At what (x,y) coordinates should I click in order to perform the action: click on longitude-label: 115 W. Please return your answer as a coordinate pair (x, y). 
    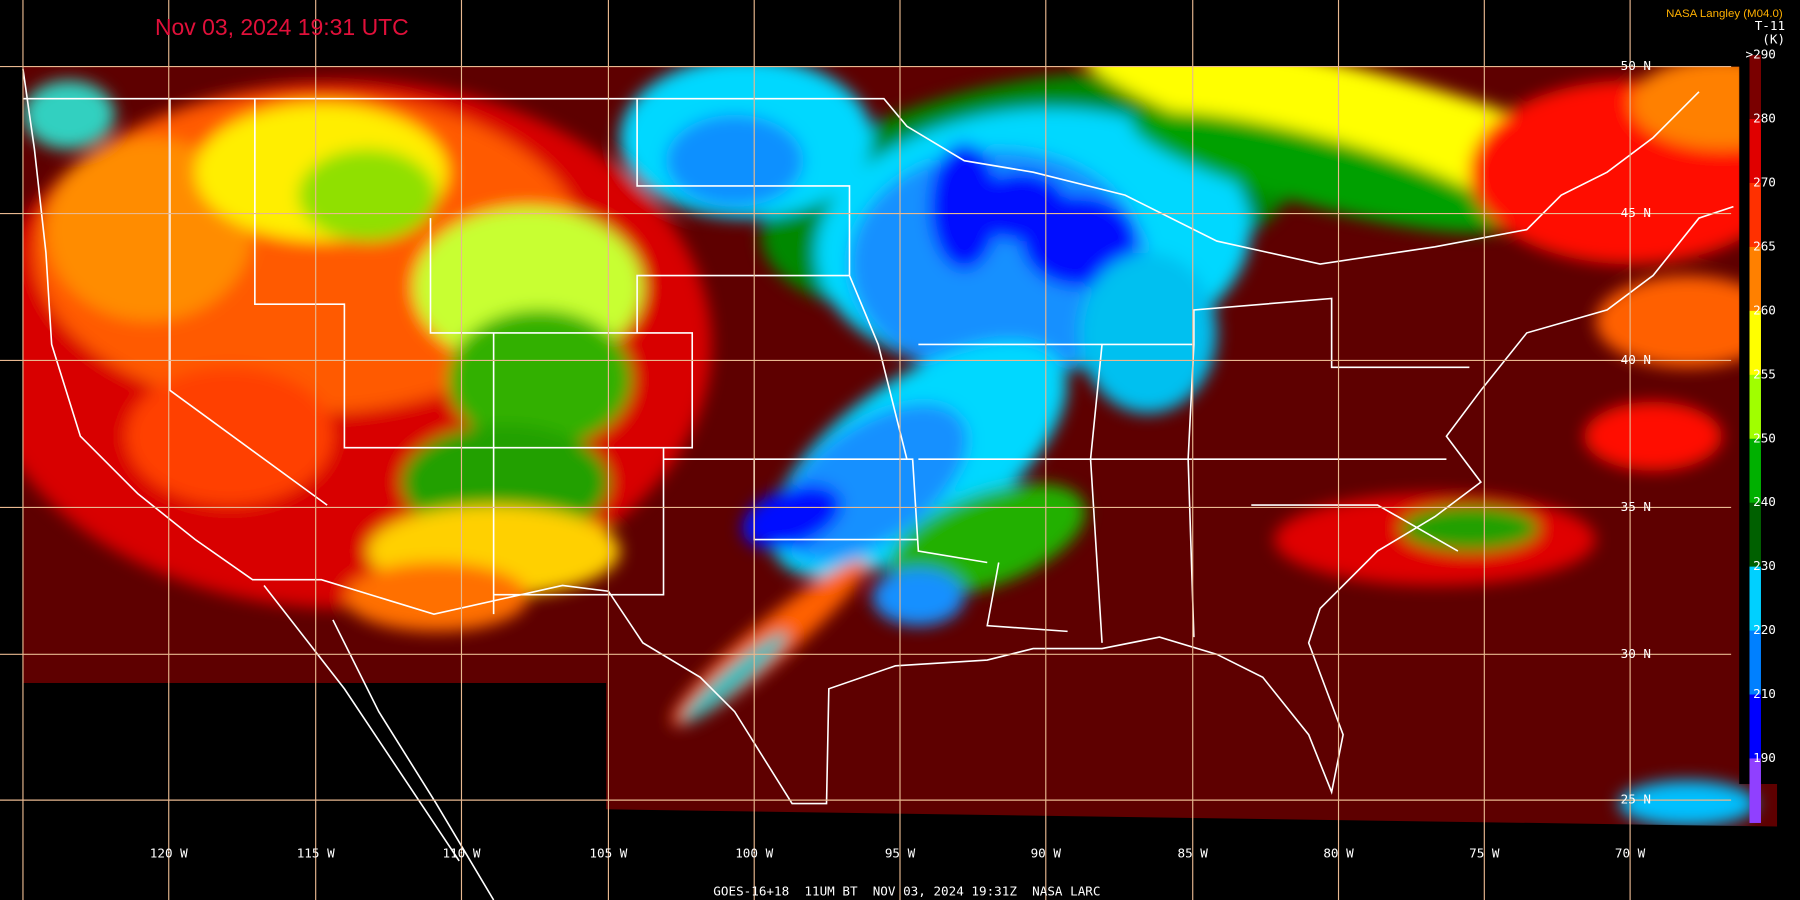
    Looking at the image, I should click on (316, 853).